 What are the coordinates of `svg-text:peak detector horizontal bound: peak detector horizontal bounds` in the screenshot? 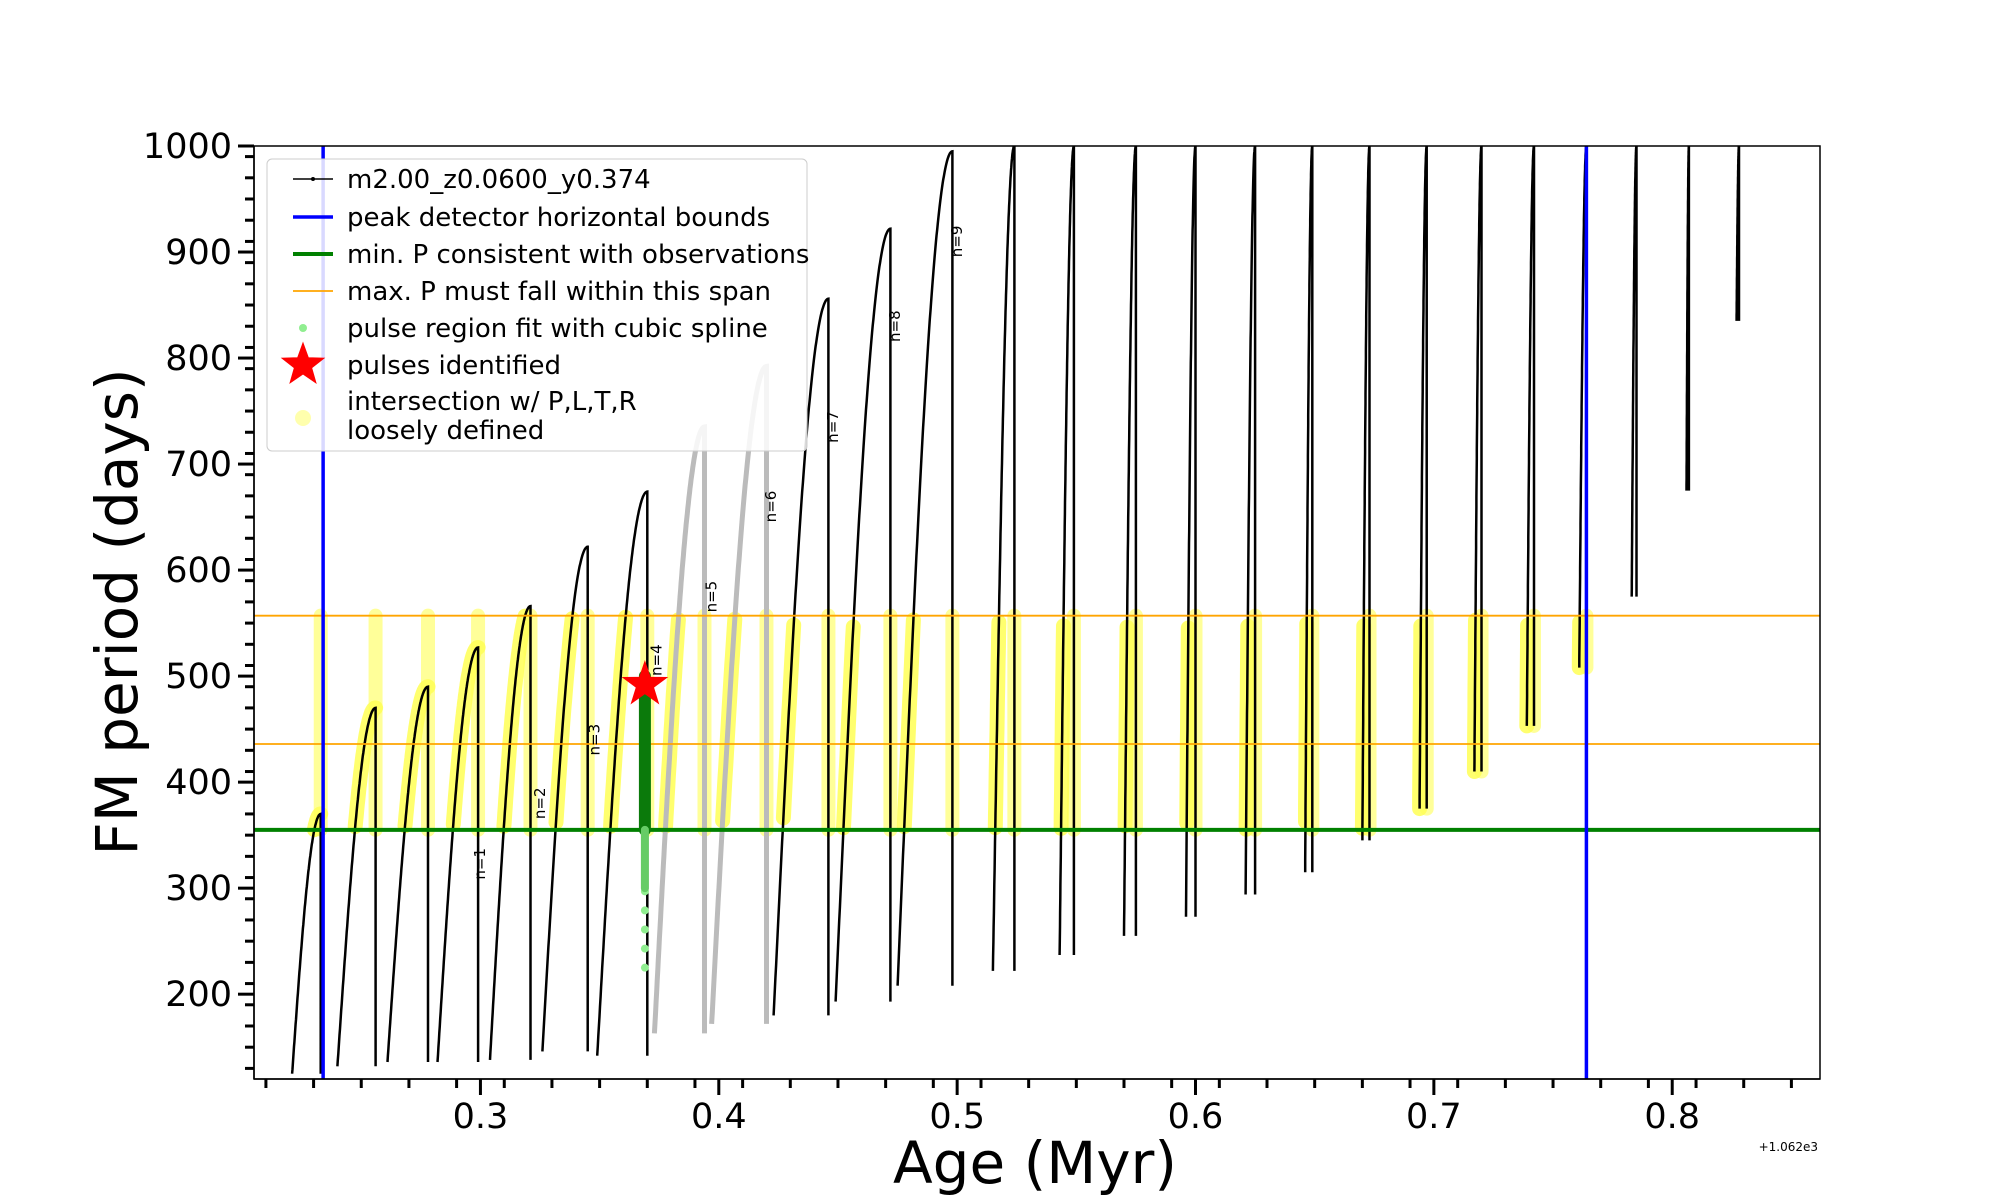 It's located at (558, 218).